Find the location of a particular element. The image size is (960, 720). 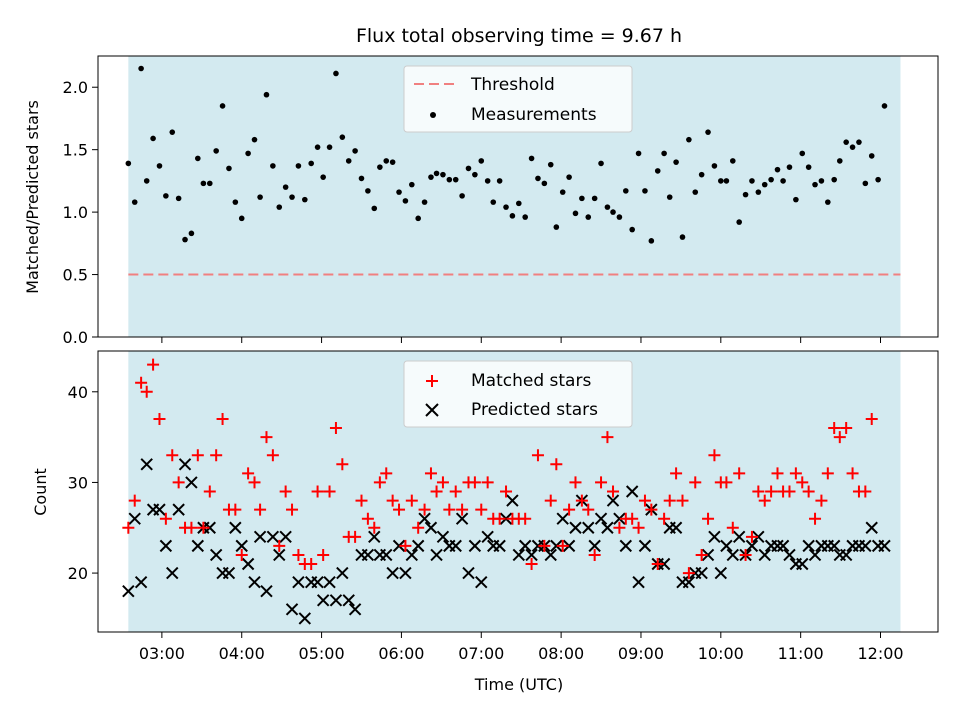

top-ytick-label: 1.5 is located at coordinates (75, 150).